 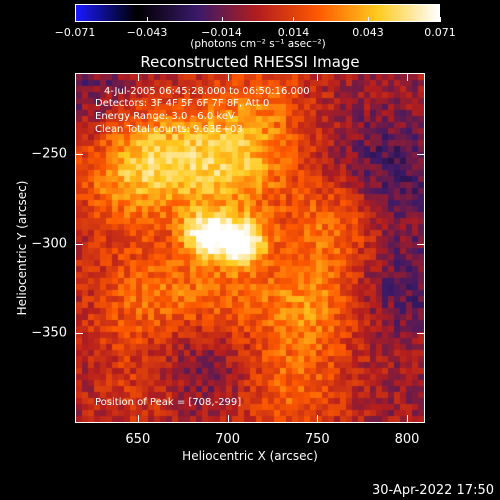 What do you see at coordinates (407, 439) in the screenshot?
I see `x-tick-label: 800` at bounding box center [407, 439].